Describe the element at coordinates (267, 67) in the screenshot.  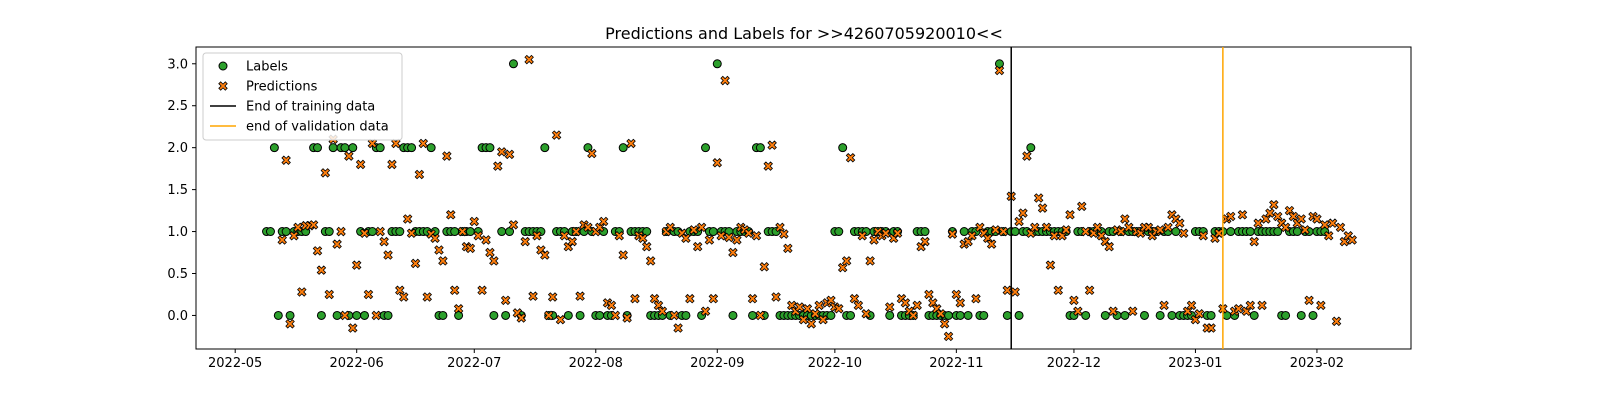
I see `legend-label-labels: Labels` at that location.